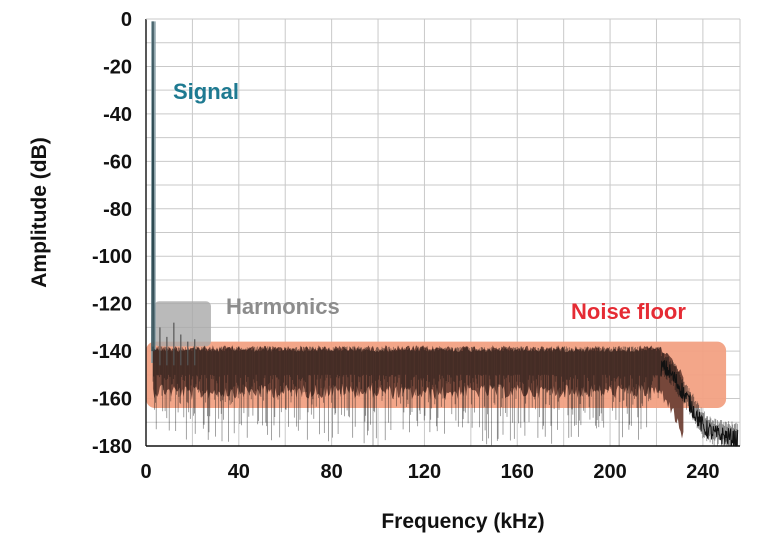 The image size is (767, 544). What do you see at coordinates (117, 210) in the screenshot?
I see `y-tick-label: -80` at bounding box center [117, 210].